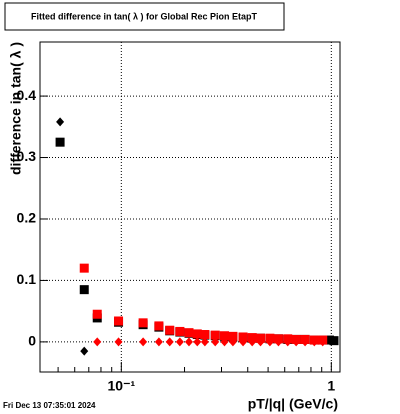 The width and height of the screenshot is (400, 414). I want to click on x-tick-label: 10⁻¹, so click(122, 386).